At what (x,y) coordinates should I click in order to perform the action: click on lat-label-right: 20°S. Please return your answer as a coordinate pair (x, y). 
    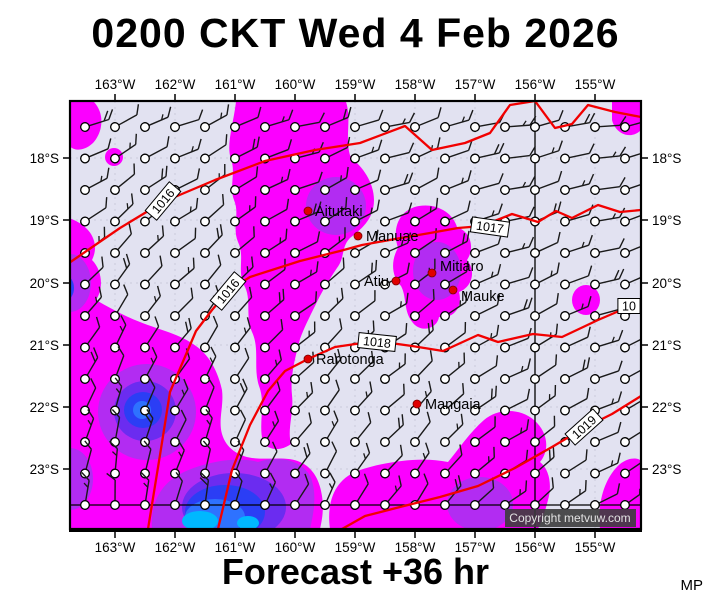
    Looking at the image, I should click on (666, 283).